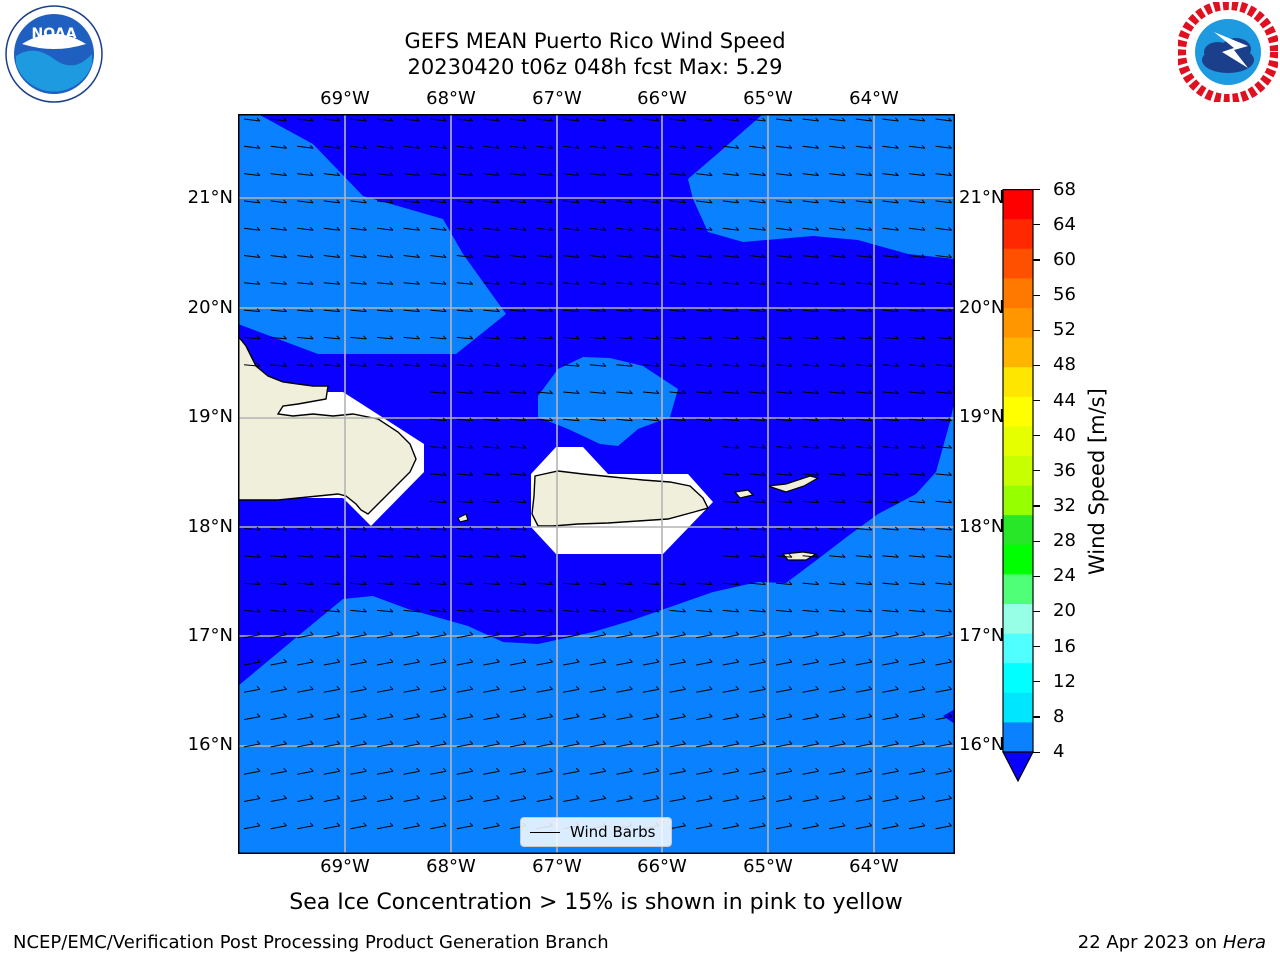  Describe the element at coordinates (662, 866) in the screenshot. I see `lon-tick-bottom-4: 66°W` at that location.